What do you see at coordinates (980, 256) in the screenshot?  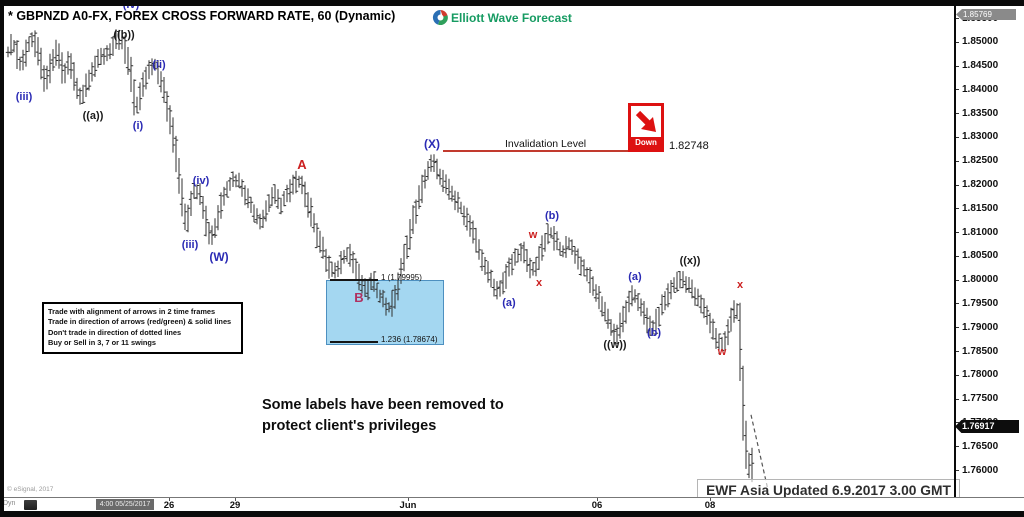 I see `price-tick-label: 1.80500` at bounding box center [980, 256].